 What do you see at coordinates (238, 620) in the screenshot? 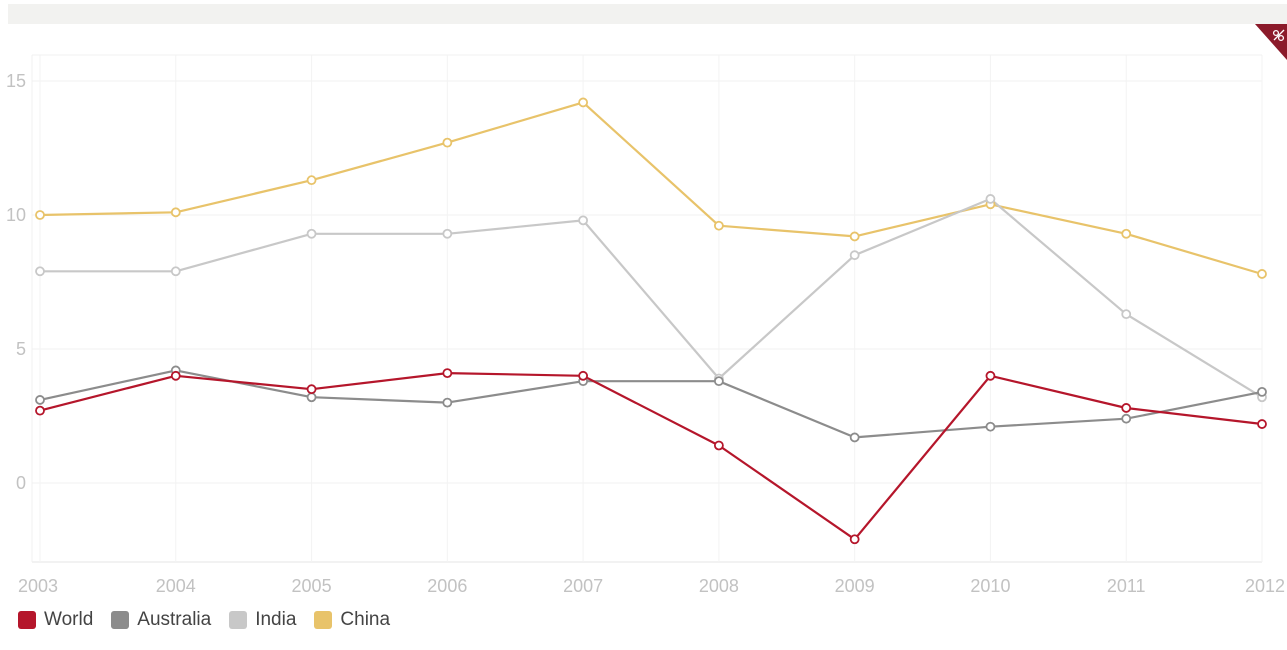
I see `legend-swatch-india` at bounding box center [238, 620].